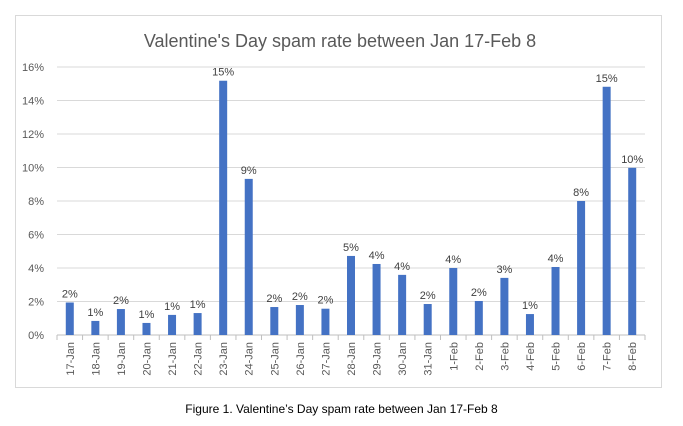 The width and height of the screenshot is (683, 426). What do you see at coordinates (504, 270) in the screenshot?
I see `data-label: 3%` at bounding box center [504, 270].